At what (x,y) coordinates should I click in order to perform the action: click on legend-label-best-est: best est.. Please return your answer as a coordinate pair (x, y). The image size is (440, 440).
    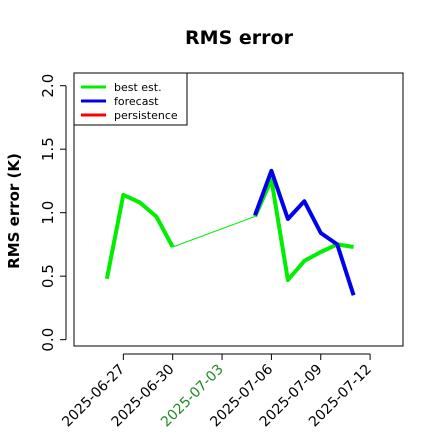
    Looking at the image, I should click on (138, 87).